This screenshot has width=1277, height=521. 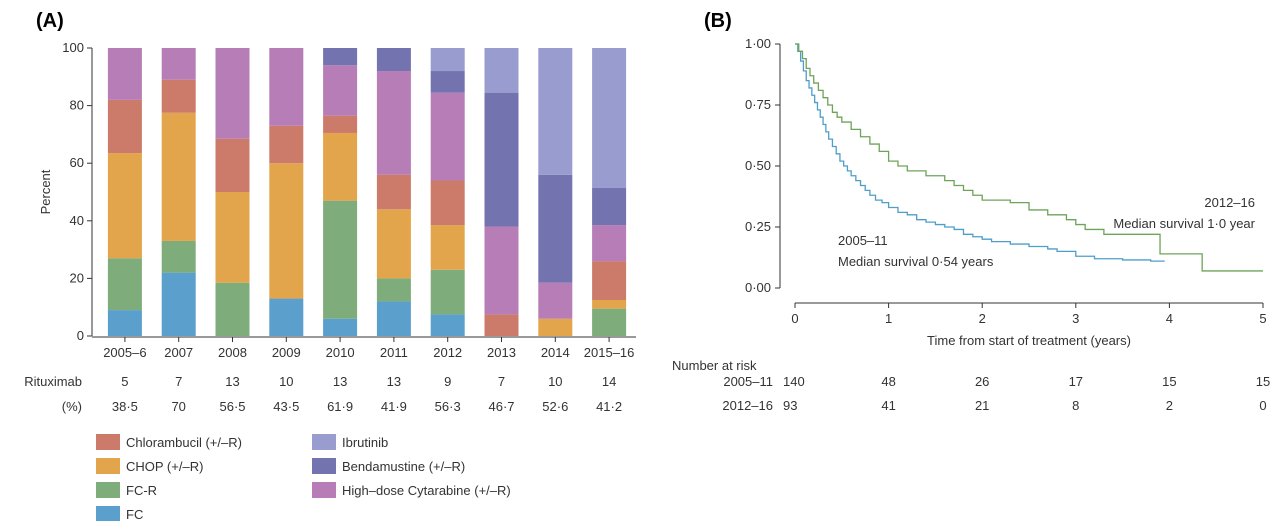 What do you see at coordinates (980, 152) in the screenshot?
I see `survival-curve` at bounding box center [980, 152].